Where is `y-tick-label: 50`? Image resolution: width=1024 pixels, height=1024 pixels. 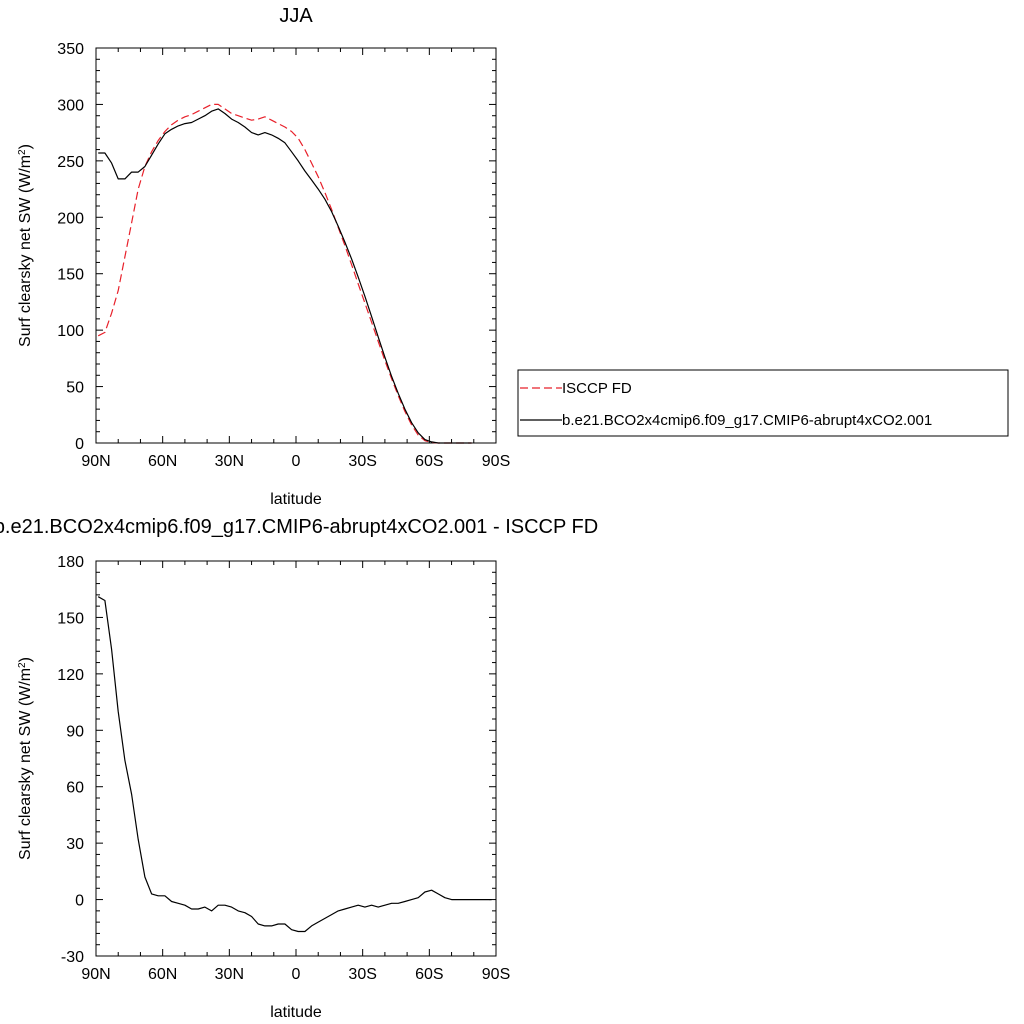
y-tick-label: 50 is located at coordinates (75, 388).